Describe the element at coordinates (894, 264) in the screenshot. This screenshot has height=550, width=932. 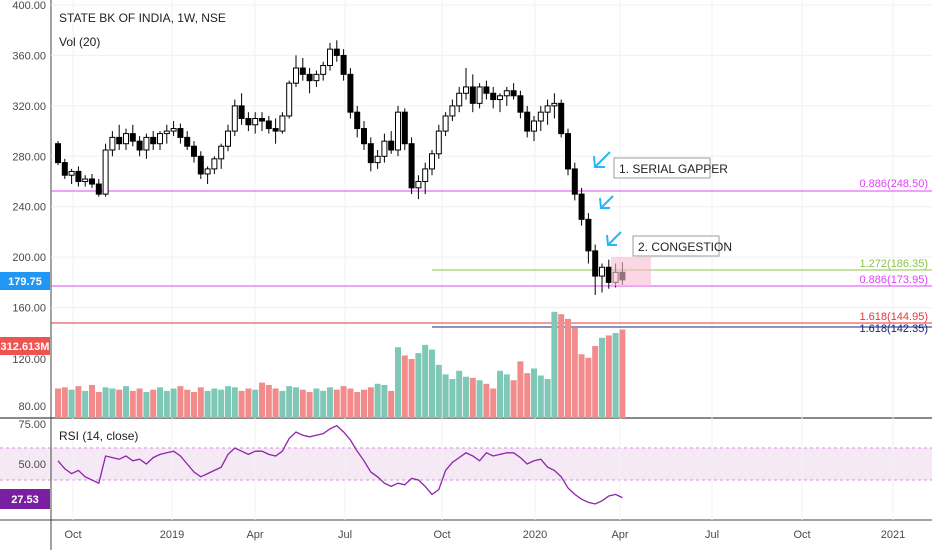
I see `fib-level-label: 1.272(186.35)` at that location.